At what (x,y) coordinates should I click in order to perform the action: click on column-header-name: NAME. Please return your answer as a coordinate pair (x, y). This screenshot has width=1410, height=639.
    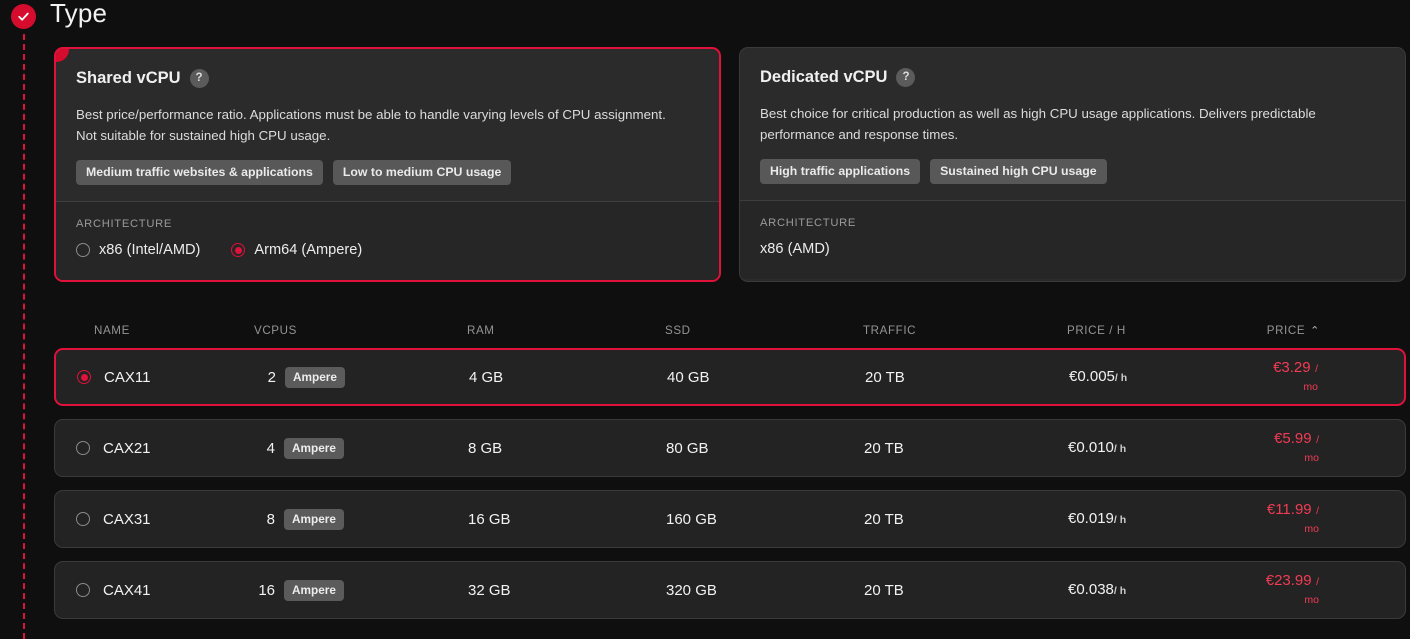
    Looking at the image, I should click on (112, 330).